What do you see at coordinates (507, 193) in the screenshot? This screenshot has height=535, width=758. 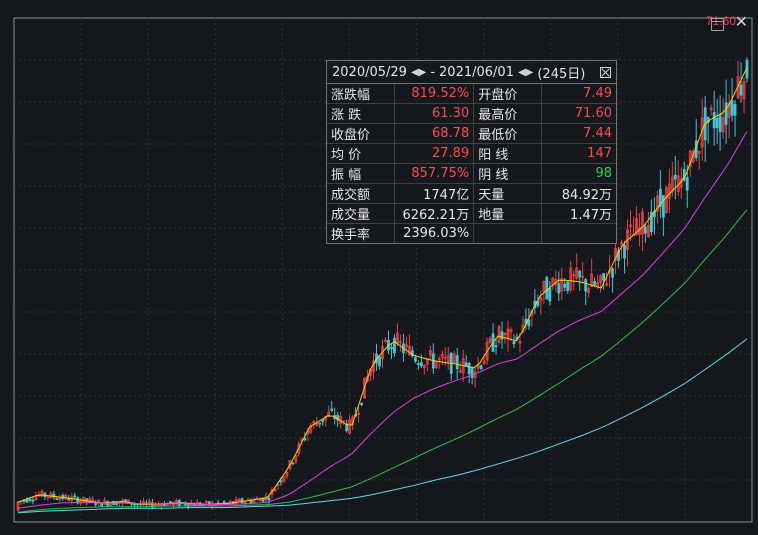 I see `stat-label: 天量` at bounding box center [507, 193].